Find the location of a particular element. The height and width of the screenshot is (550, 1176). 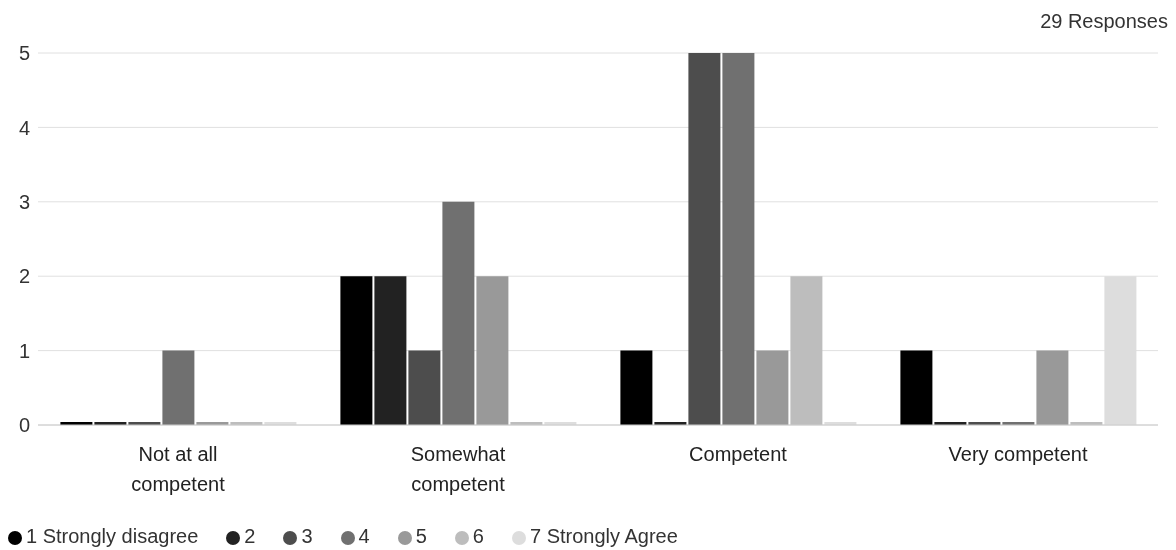

legend-label: 6 is located at coordinates (478, 536).